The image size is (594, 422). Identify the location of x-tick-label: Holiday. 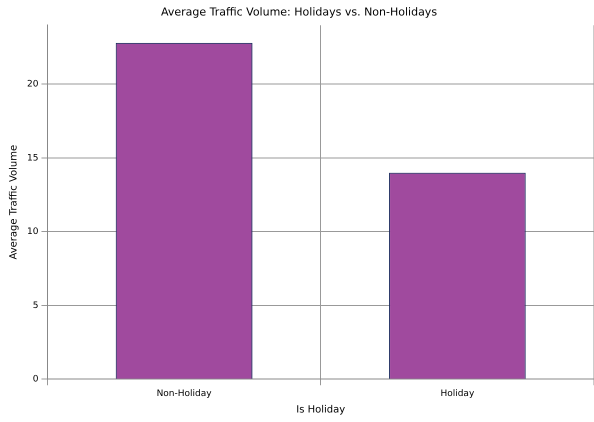
(457, 393).